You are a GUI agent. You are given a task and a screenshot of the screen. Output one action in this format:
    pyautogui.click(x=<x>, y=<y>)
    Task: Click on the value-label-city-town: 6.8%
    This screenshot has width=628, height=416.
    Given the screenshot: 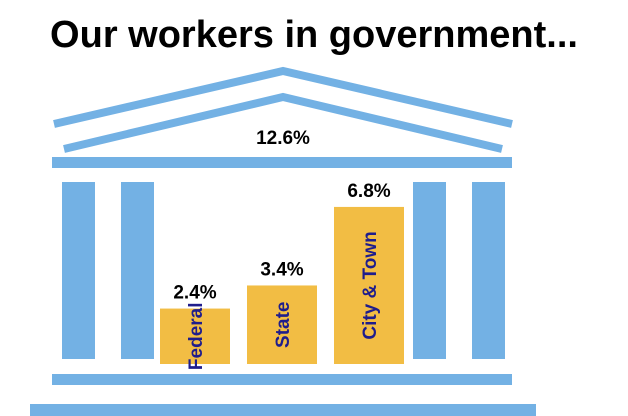 What is the action you would take?
    pyautogui.click(x=368, y=191)
    